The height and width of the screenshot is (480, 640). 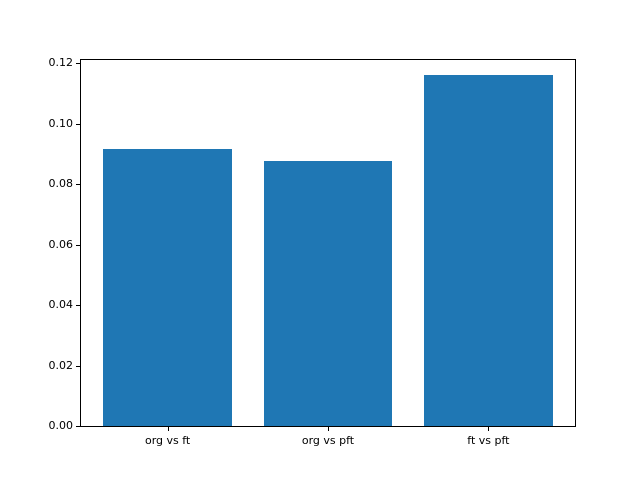 I want to click on y-tick-label: 0.10, so click(x=61, y=123).